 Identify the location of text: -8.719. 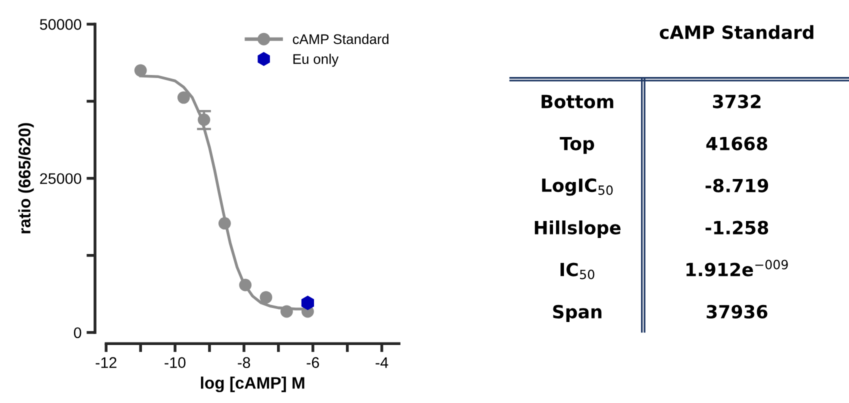
(737, 185).